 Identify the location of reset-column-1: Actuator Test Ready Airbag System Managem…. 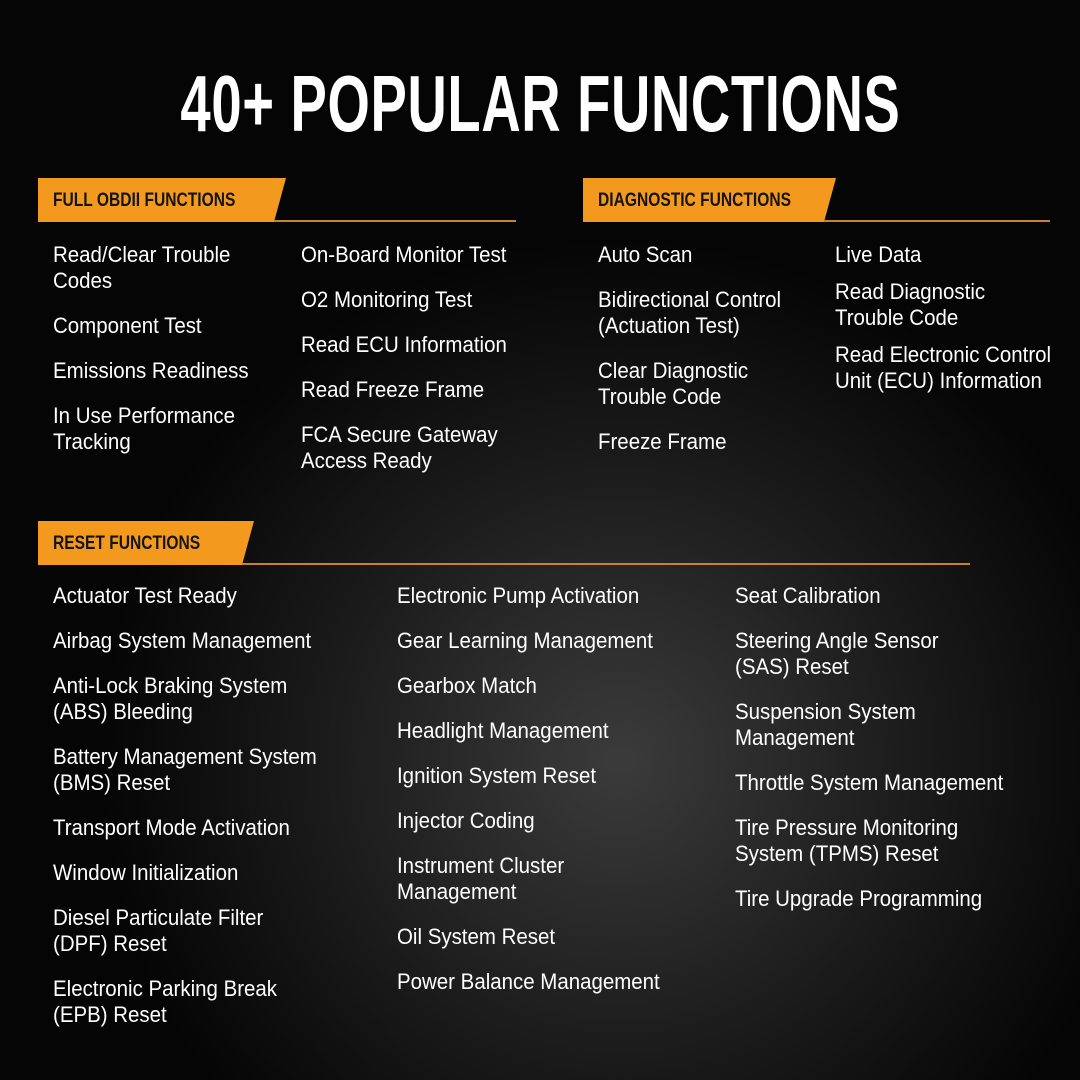
(223, 815).